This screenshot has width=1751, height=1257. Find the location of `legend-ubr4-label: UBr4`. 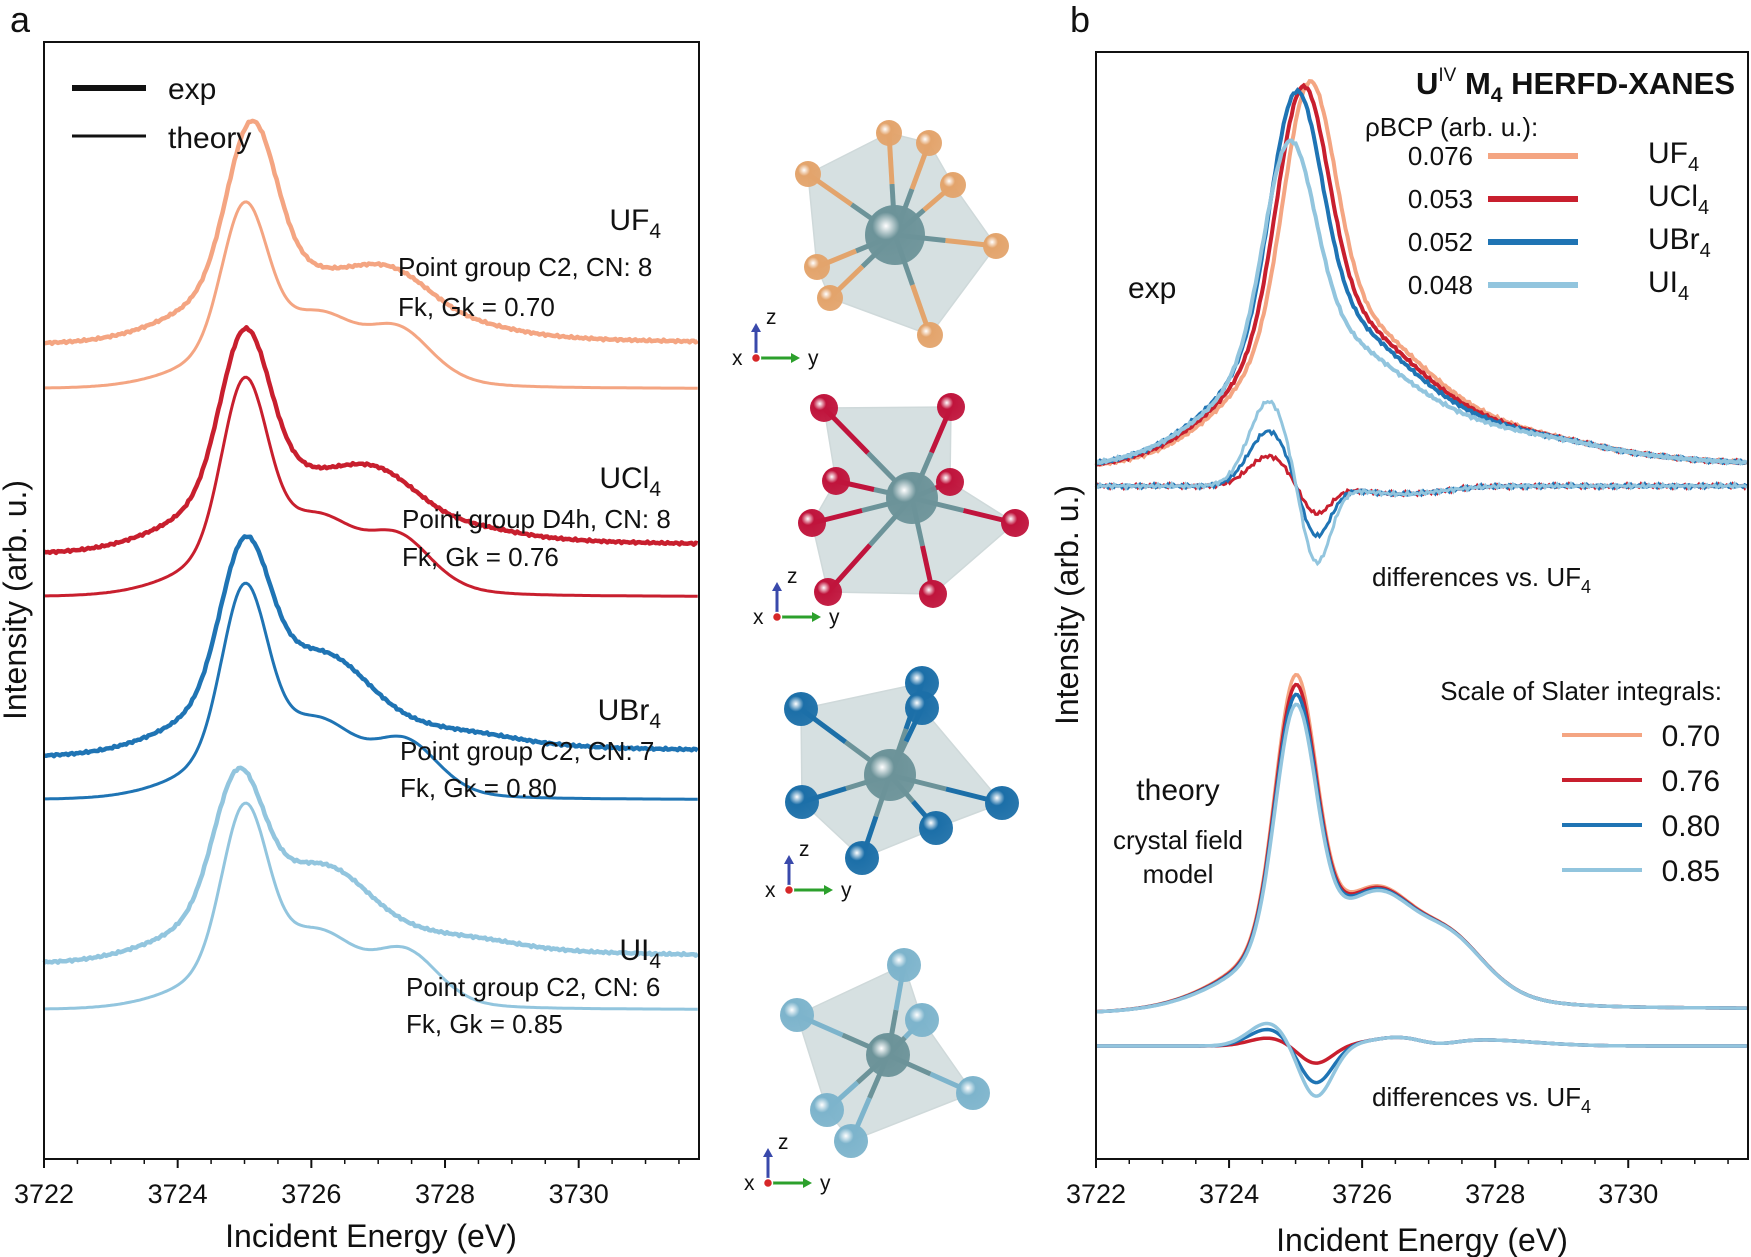

legend-ubr4-label: UBr4 is located at coordinates (1679, 242).